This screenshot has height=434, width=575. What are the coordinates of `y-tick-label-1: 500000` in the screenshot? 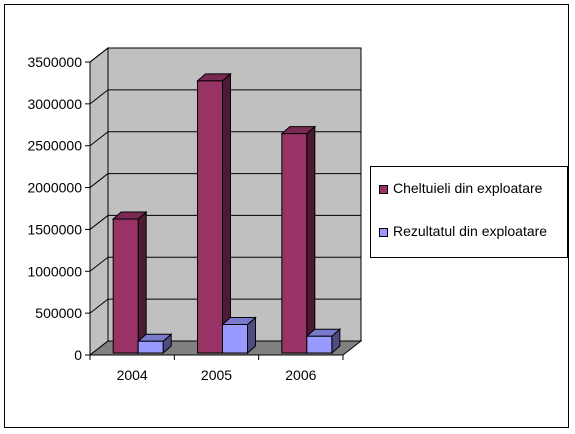 It's located at (58, 313).